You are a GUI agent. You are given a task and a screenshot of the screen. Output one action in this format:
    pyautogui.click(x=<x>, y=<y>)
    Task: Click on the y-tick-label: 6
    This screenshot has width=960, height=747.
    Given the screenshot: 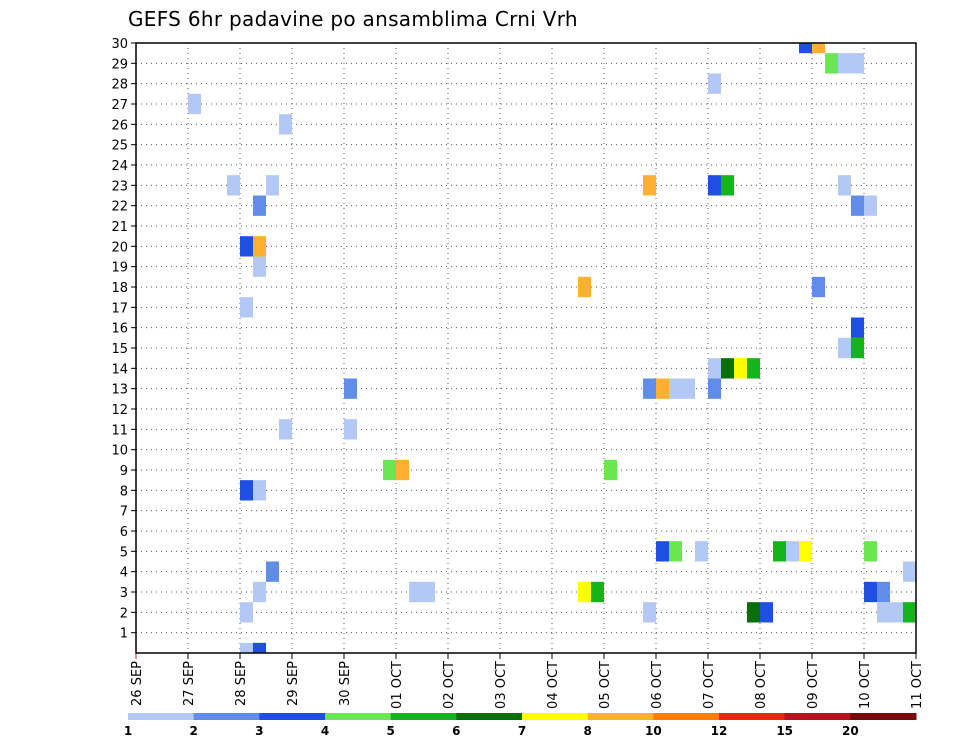 What is the action you would take?
    pyautogui.click(x=124, y=532)
    